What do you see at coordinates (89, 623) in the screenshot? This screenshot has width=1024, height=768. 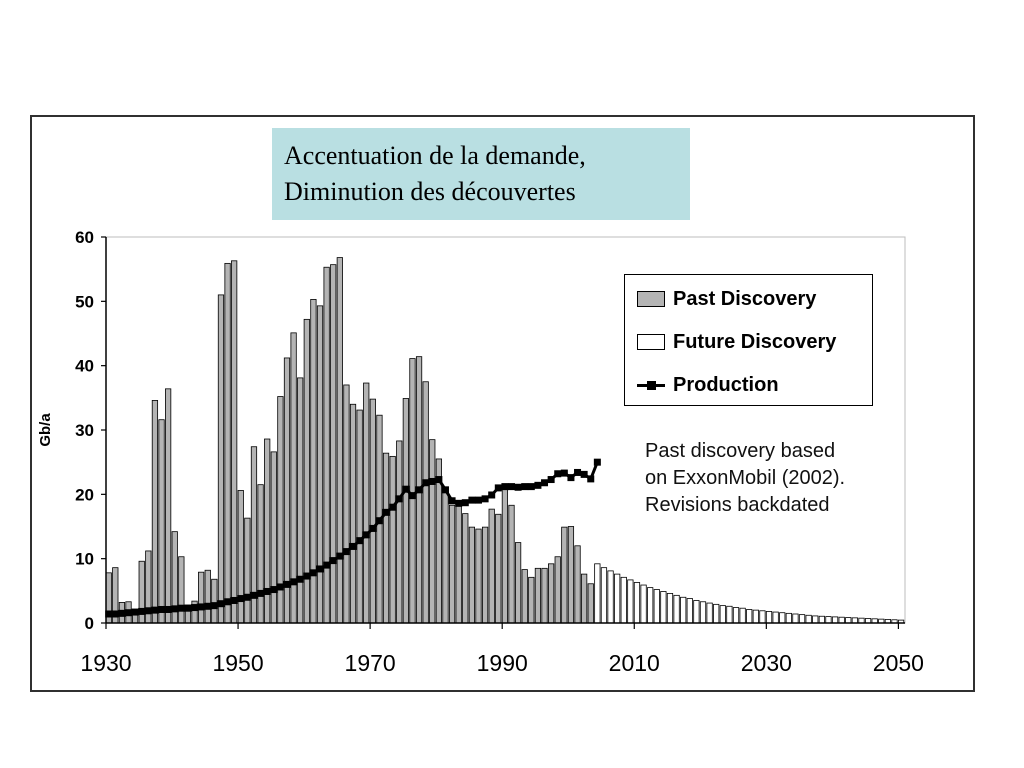 I see `y-tick-label-0: 0` at bounding box center [89, 623].